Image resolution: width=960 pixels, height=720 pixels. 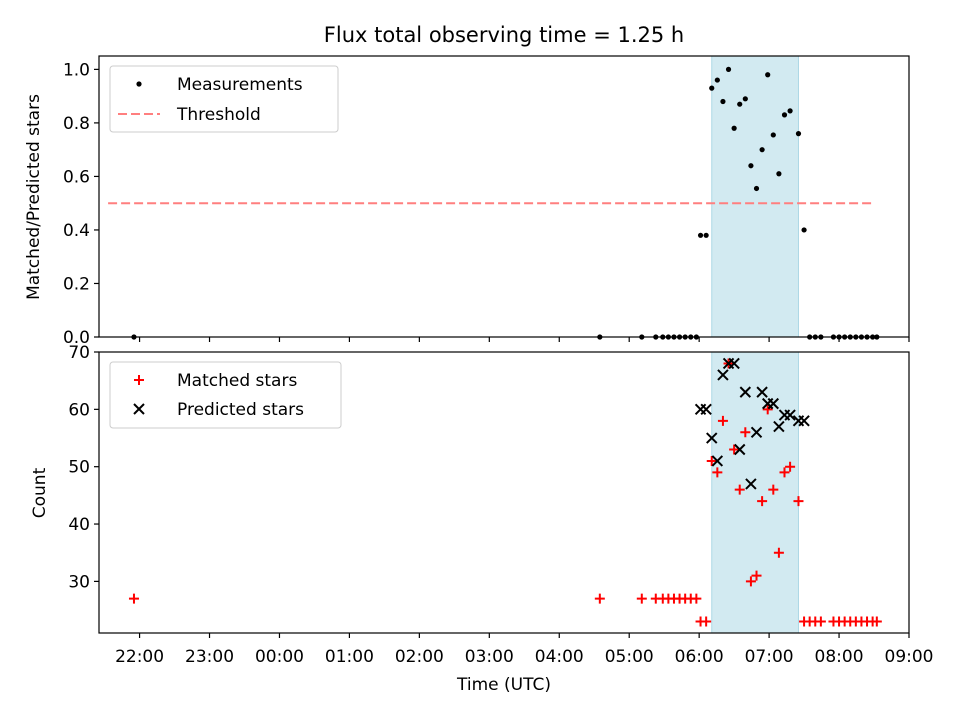 I want to click on x-tick-label: 04:00, so click(x=559, y=657).